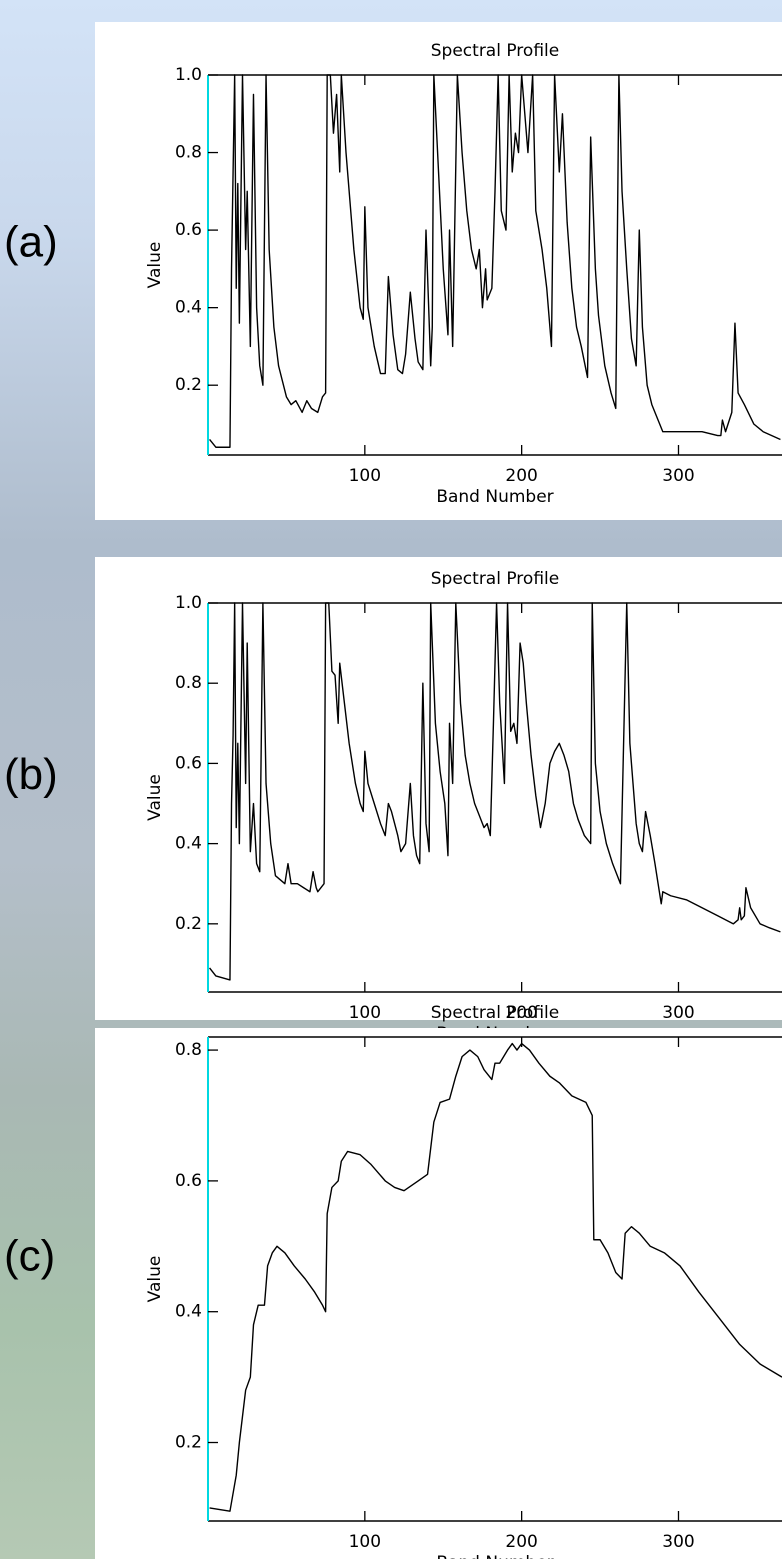 The height and width of the screenshot is (1559, 782). I want to click on panel-label: (c), so click(29, 1256).